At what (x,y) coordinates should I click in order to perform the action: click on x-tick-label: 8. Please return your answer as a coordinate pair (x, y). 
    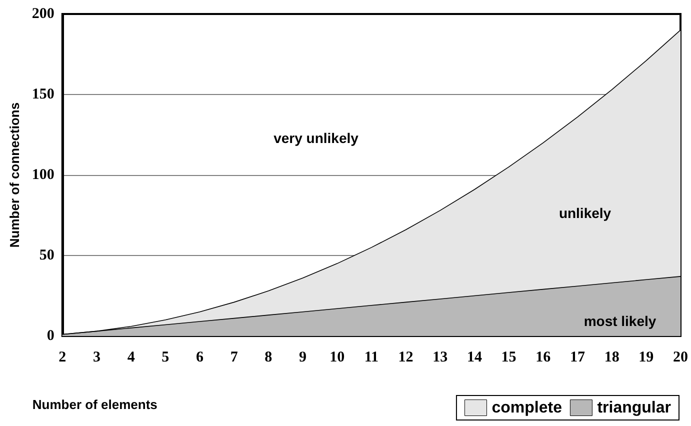
    Looking at the image, I should click on (268, 358).